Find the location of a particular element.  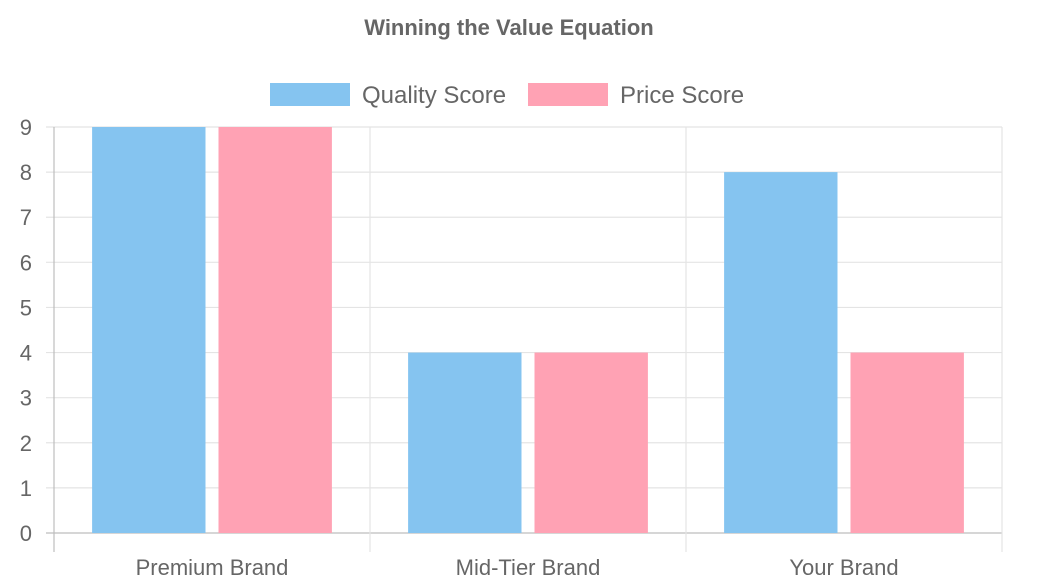

y-tick-label: 5 is located at coordinates (26, 307).